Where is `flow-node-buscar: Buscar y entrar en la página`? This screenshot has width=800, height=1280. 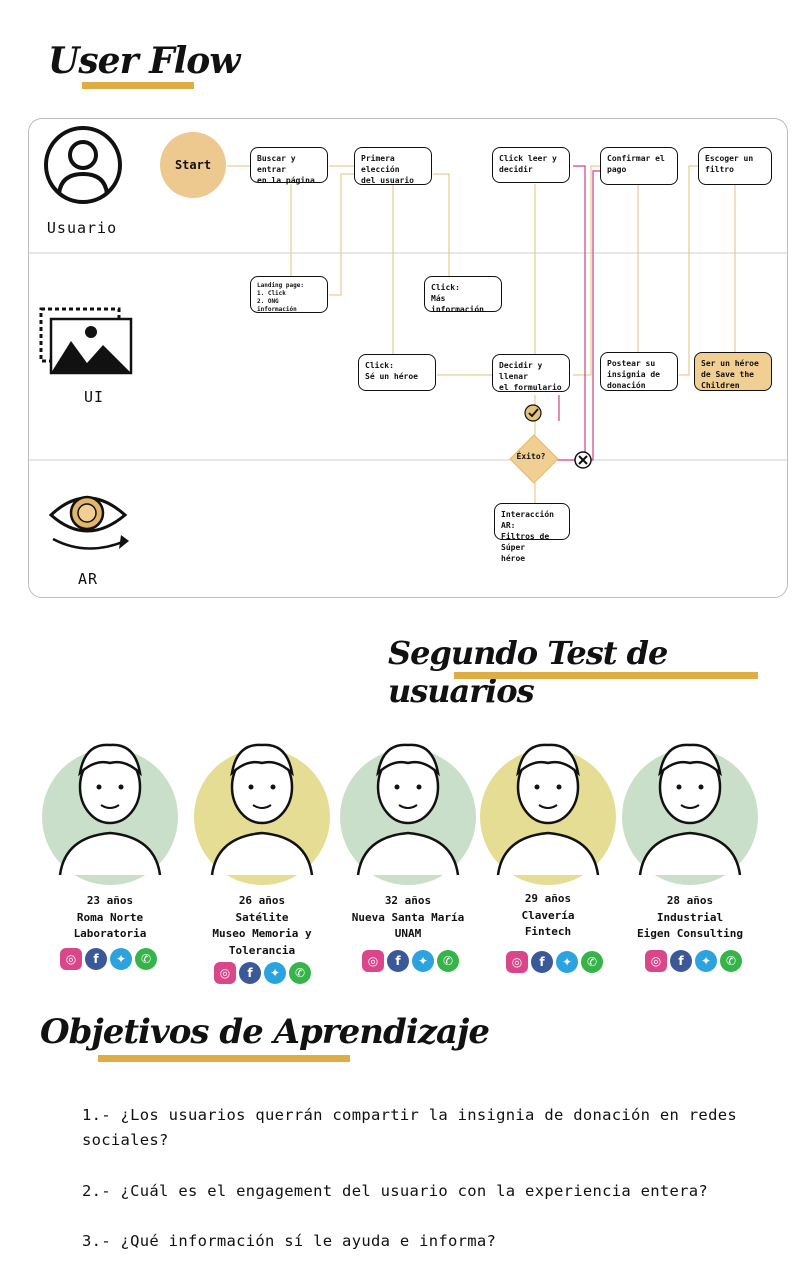
flow-node-buscar: Buscar y entrar en la página is located at coordinates (289, 166).